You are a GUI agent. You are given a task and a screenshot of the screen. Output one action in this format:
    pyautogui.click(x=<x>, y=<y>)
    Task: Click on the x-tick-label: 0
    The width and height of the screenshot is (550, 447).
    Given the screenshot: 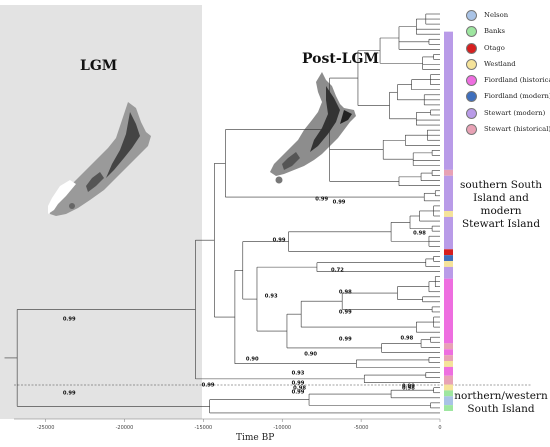 What is the action you would take?
    pyautogui.click(x=439, y=428)
    